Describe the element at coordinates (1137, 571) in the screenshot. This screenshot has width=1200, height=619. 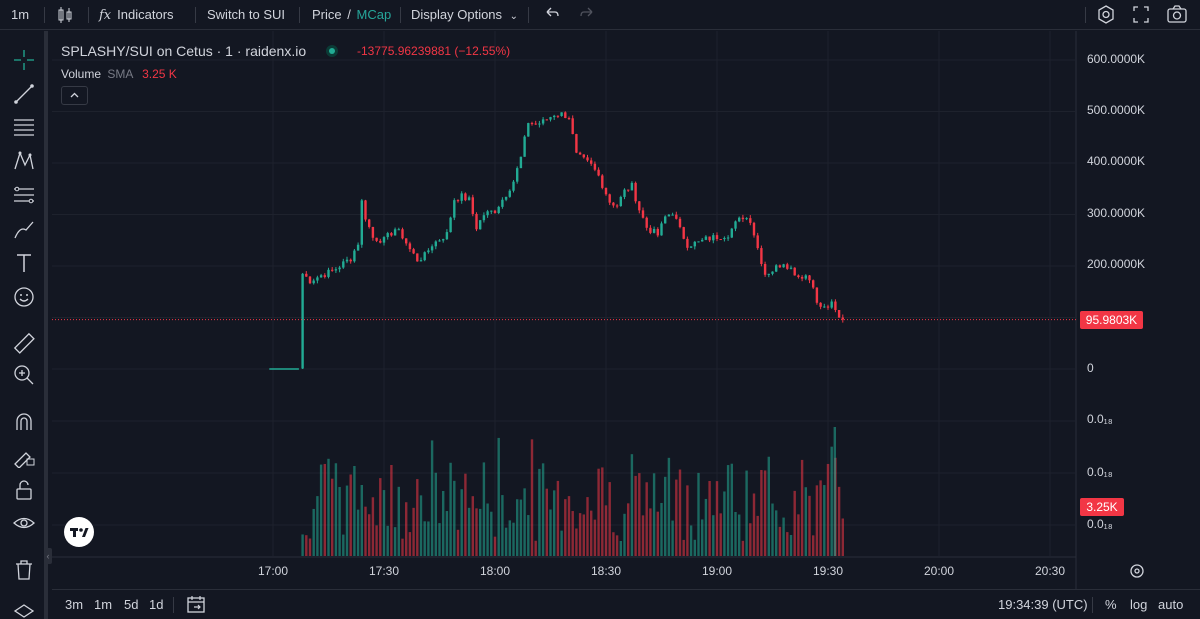
I see `axis-settings-icon` at that location.